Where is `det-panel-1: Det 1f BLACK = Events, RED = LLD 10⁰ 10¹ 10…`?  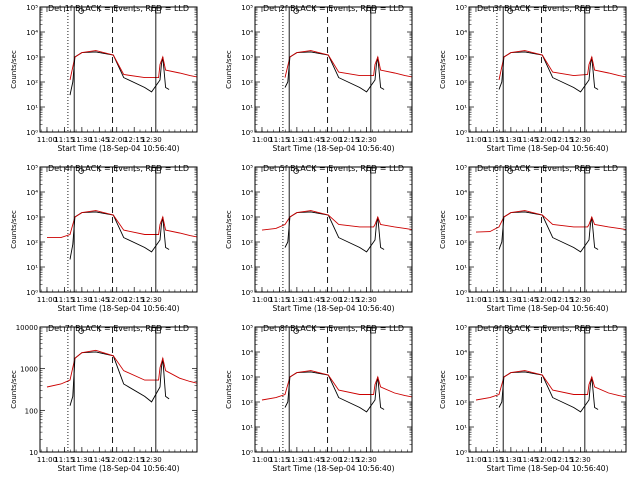
det-panel-1: Det 1f BLACK = Events, RED = LLD 10⁰ 10¹ 10… is located at coordinates (104, 78).